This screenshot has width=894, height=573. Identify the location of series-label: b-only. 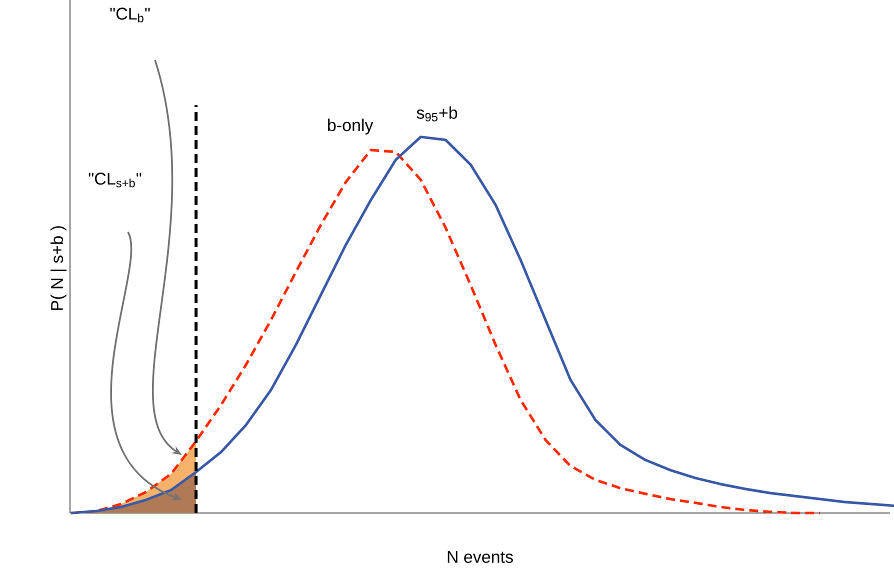
(351, 126).